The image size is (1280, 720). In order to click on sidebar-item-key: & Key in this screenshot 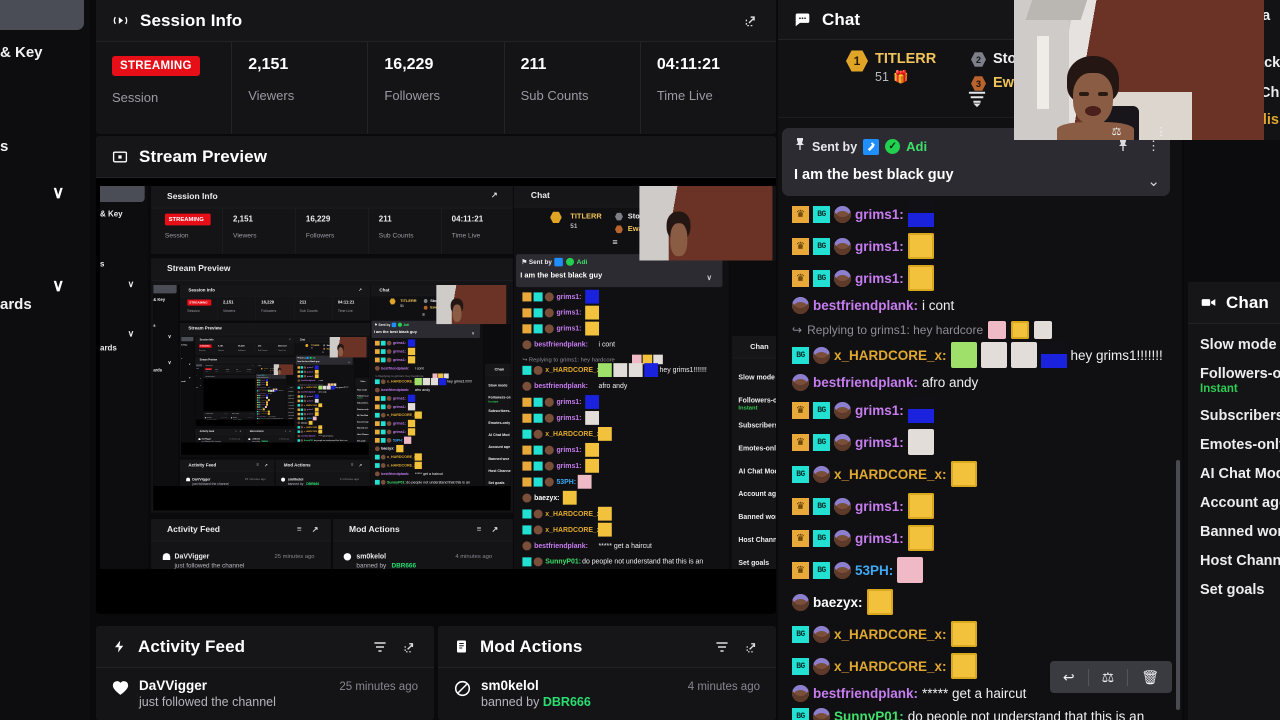, I will do `click(21, 52)`.